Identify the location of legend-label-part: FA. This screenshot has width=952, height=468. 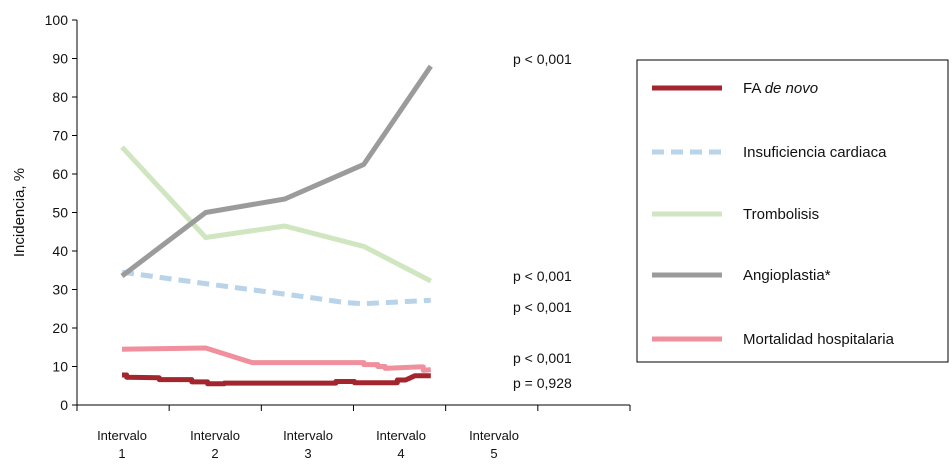
(754, 88).